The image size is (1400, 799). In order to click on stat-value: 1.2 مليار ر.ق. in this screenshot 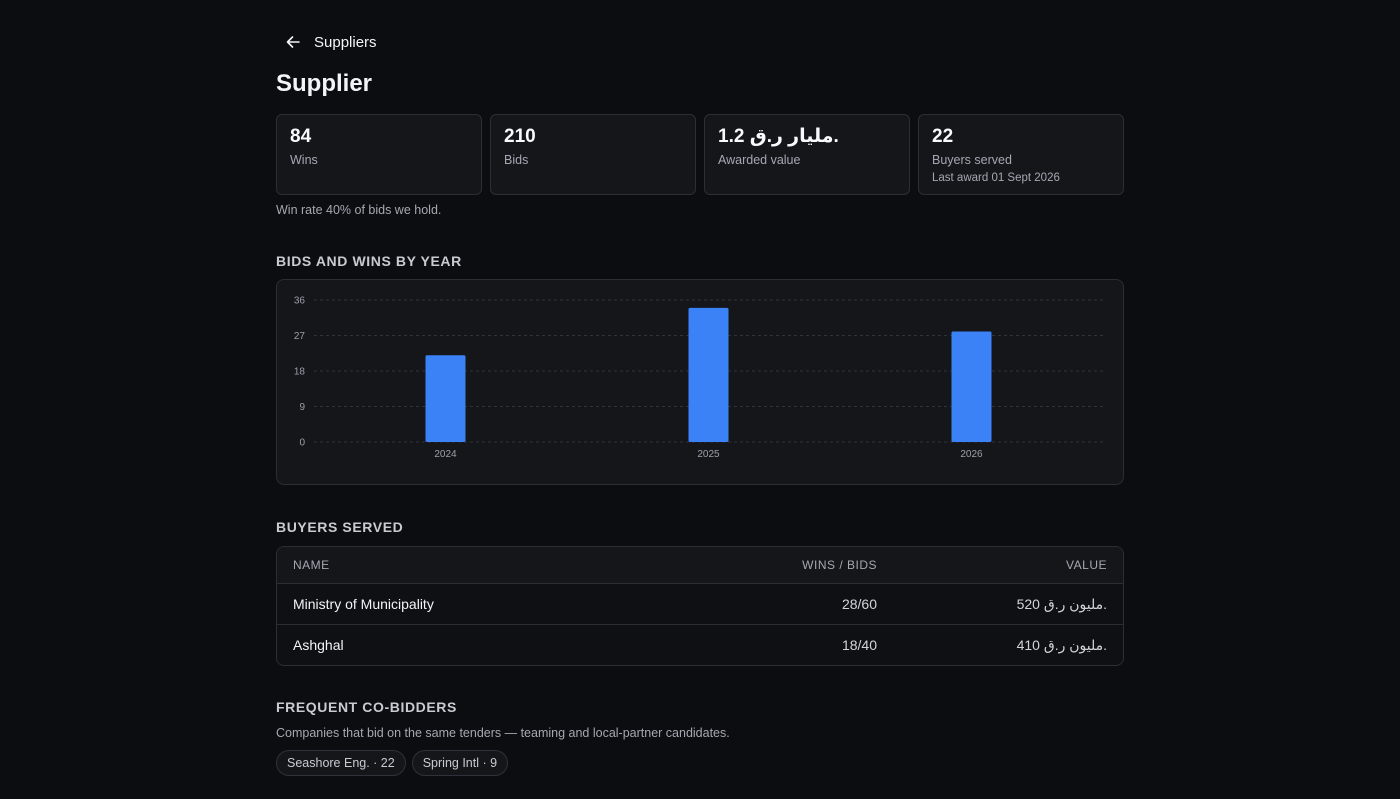, I will do `click(778, 136)`.